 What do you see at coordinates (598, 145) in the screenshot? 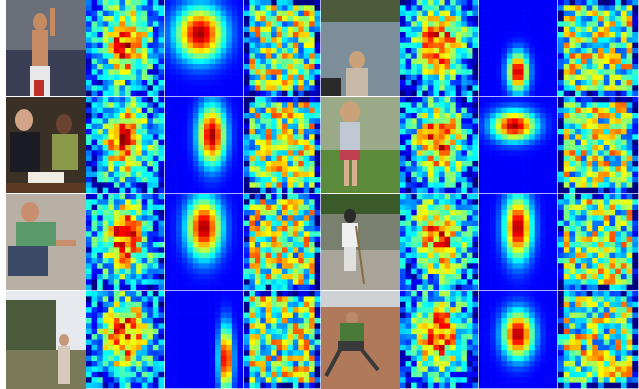
I see `heatmap` at bounding box center [598, 145].